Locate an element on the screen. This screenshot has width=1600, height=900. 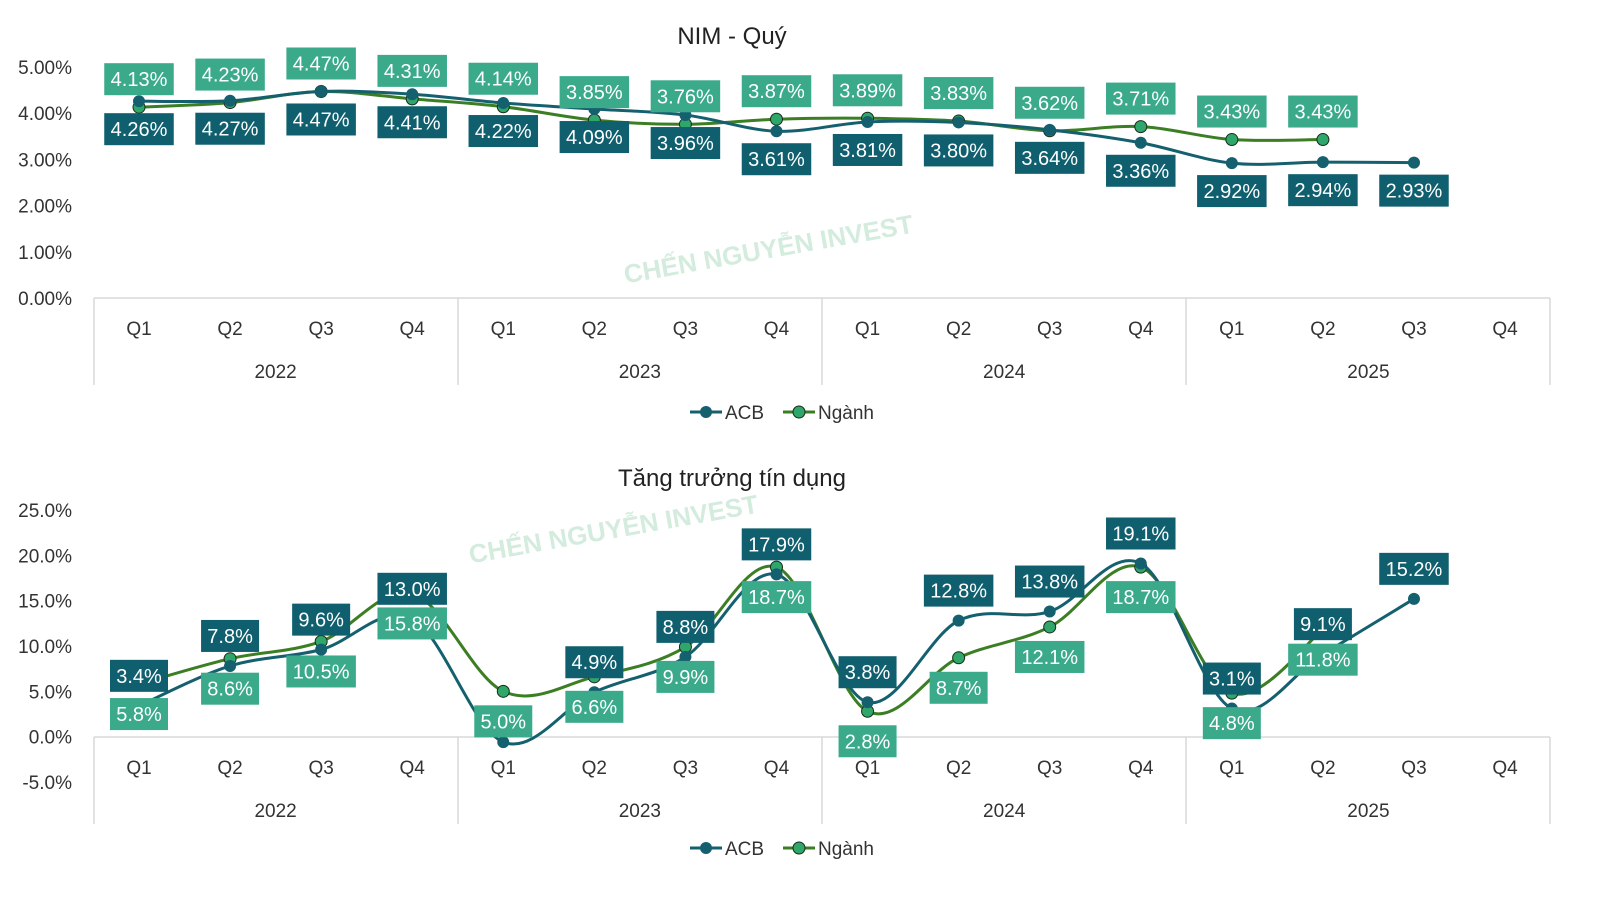
data-label: 17.9% is located at coordinates (776, 545).